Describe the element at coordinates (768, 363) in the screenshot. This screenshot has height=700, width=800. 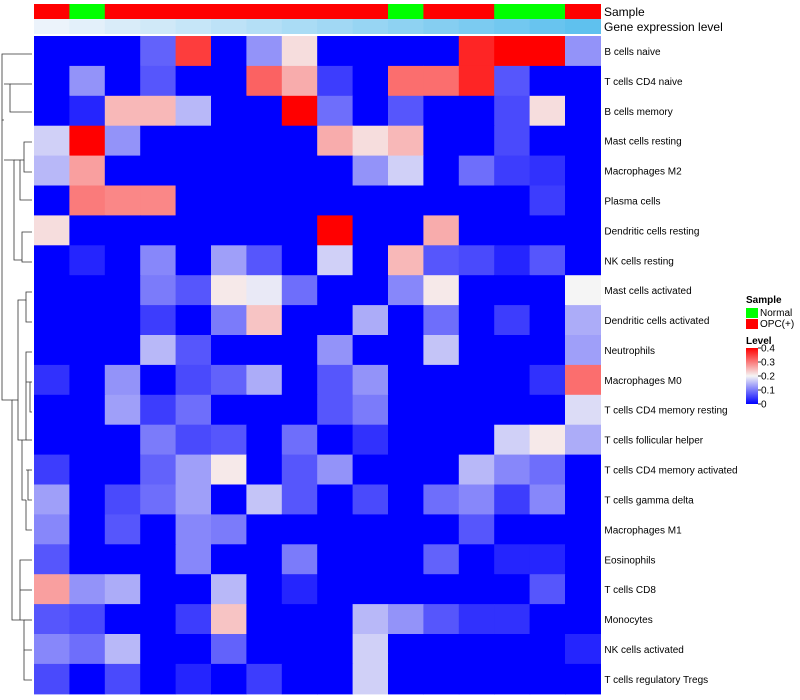
I see `level-tick-label: 0.3` at that location.